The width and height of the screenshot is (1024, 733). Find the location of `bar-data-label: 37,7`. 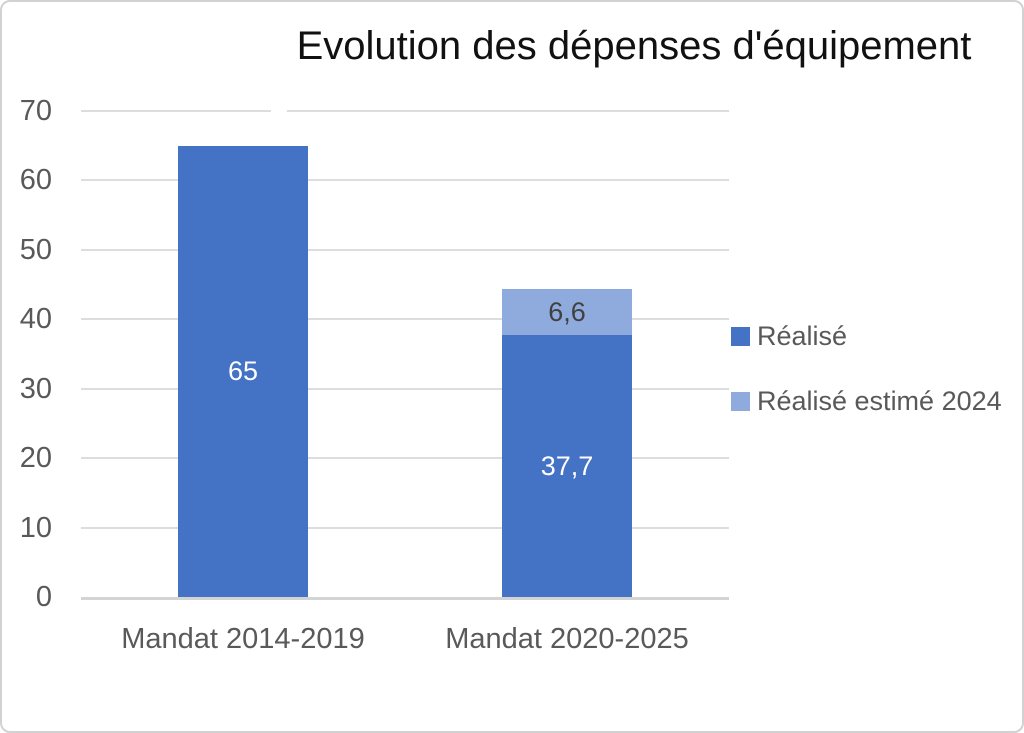

bar-data-label: 37,7 is located at coordinates (567, 466).